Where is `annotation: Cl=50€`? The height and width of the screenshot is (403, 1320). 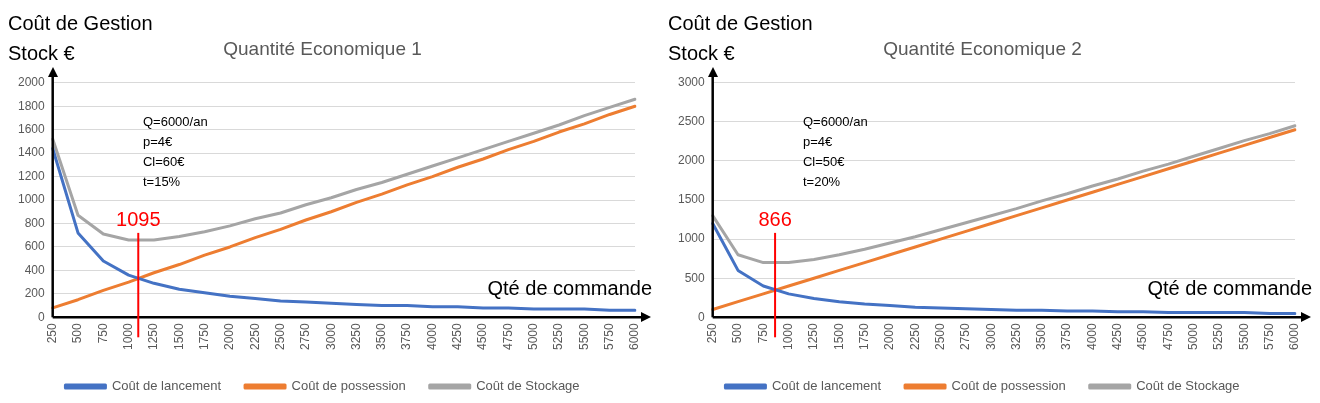
annotation: Cl=50€ is located at coordinates (824, 161).